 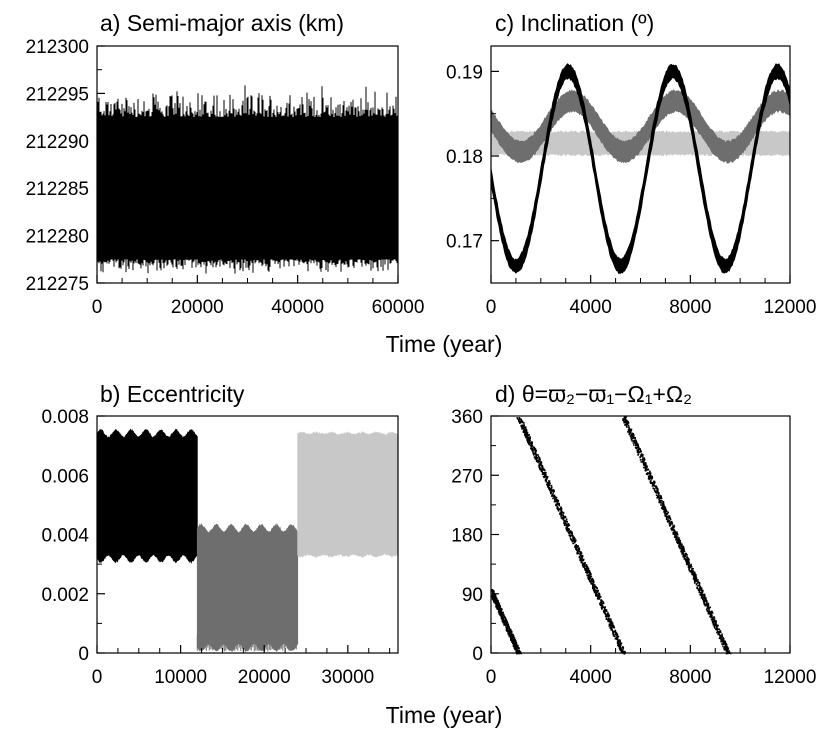 I want to click on y-tick-label: 360, so click(x=467, y=417).